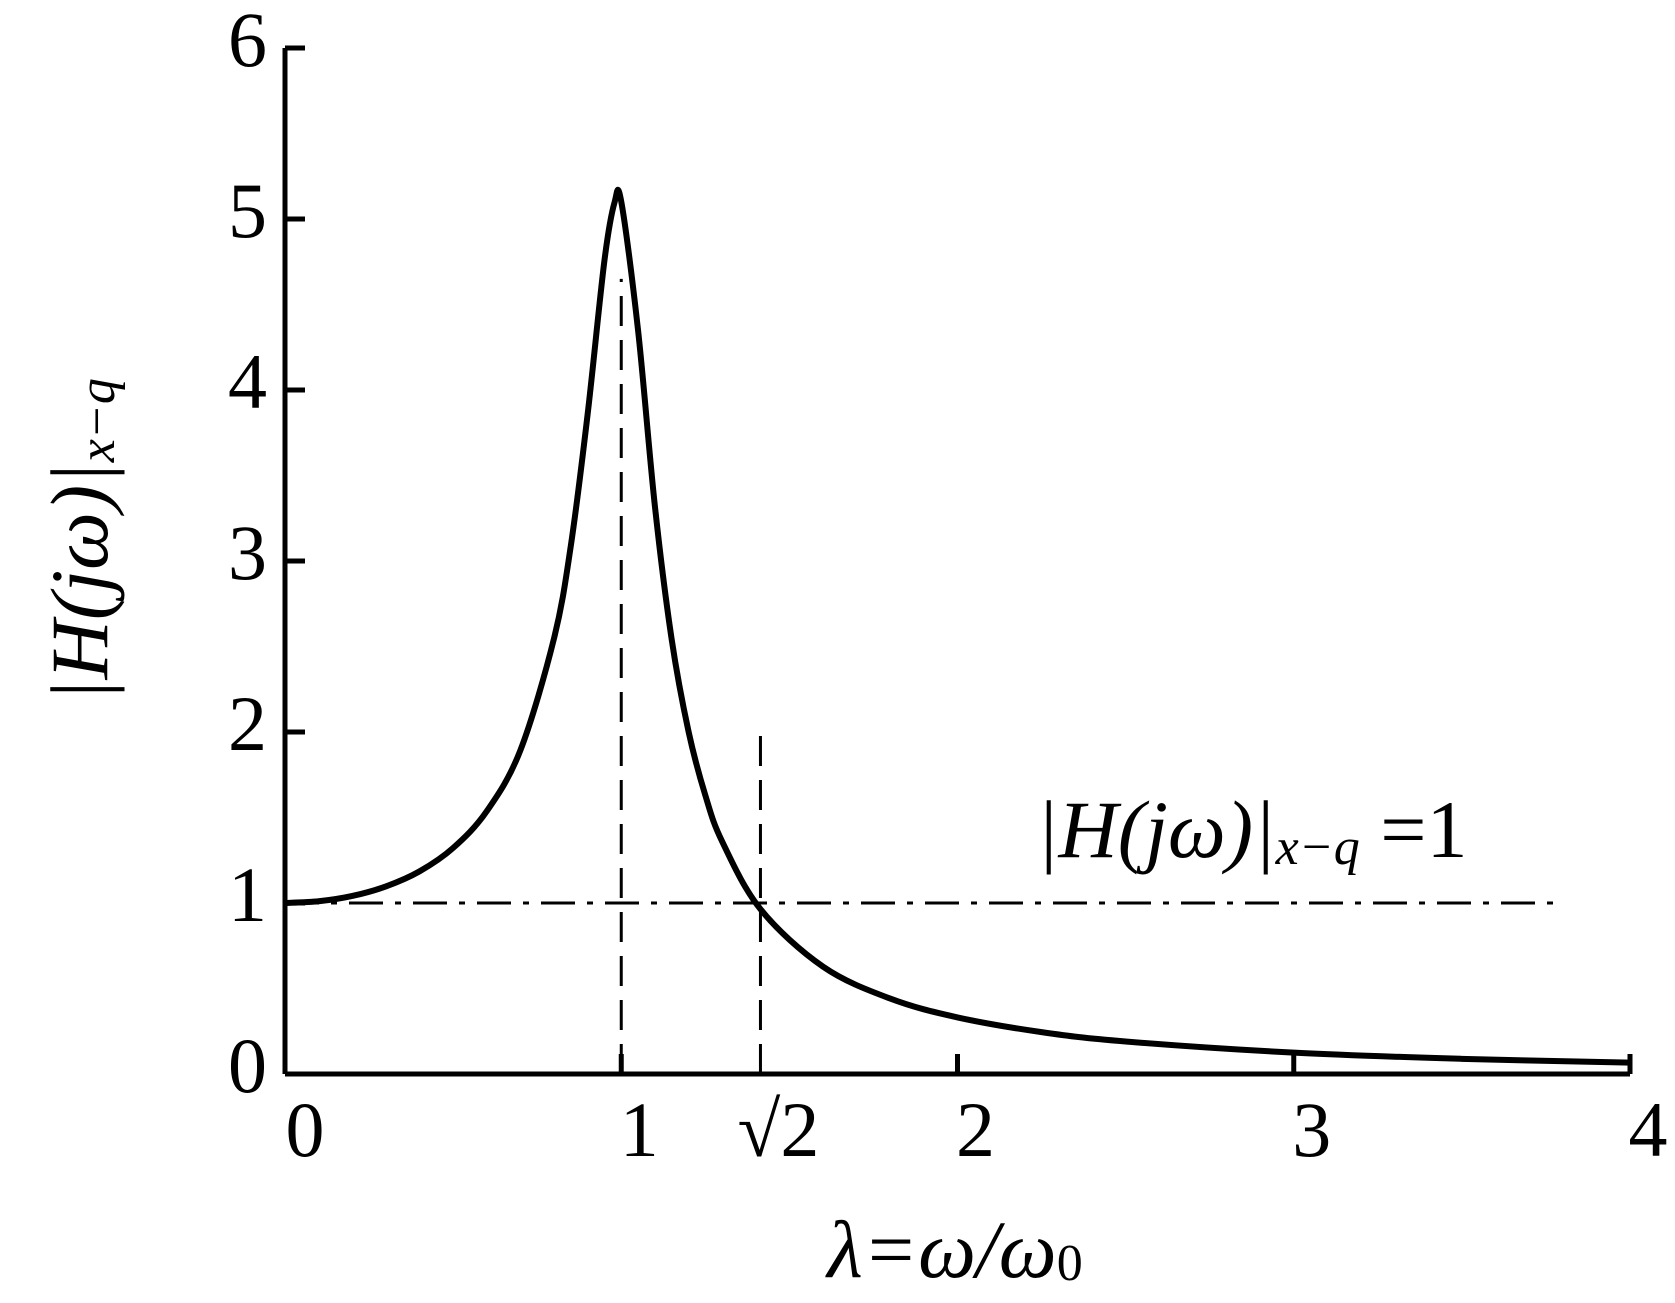  I want to click on y-tick-label: 1, so click(247, 894).